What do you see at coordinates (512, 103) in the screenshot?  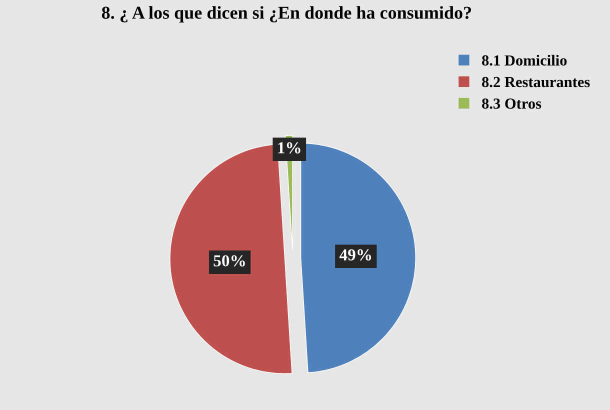 I see `legend-label: 8.3 Otros` at bounding box center [512, 103].